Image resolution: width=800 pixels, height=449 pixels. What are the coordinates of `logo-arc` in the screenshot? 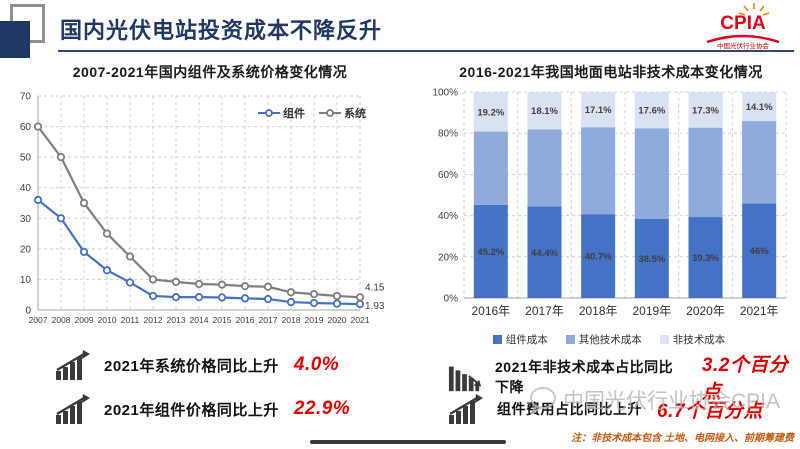 It's located at (743, 39).